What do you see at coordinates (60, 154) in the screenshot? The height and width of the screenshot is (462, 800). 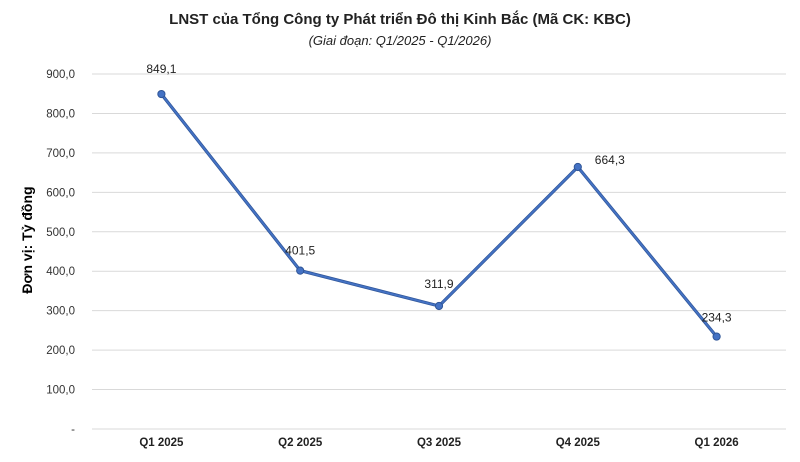 I see `y-tick-label: 700,0` at bounding box center [60, 154].